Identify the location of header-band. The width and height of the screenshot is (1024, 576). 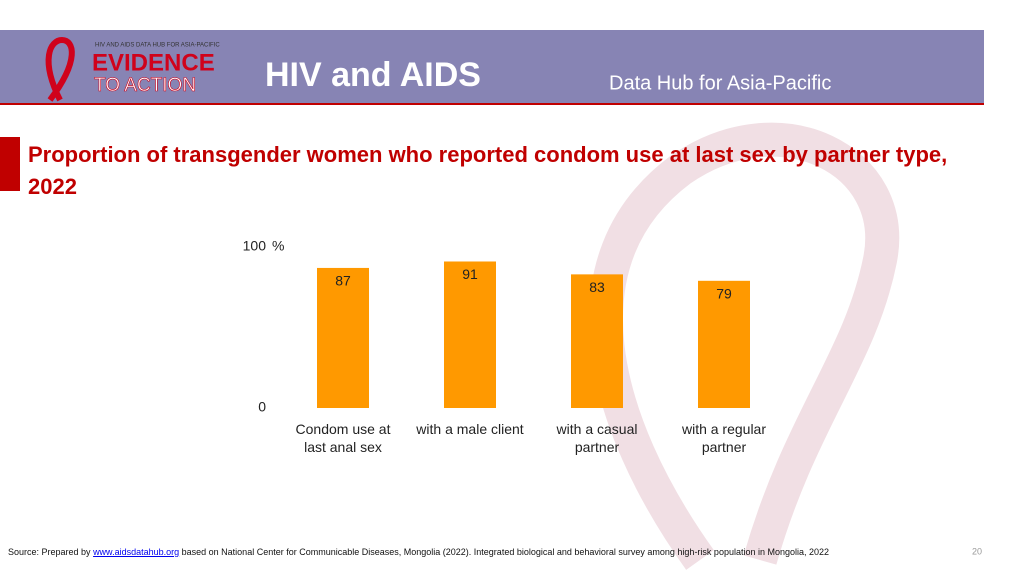
(492, 67).